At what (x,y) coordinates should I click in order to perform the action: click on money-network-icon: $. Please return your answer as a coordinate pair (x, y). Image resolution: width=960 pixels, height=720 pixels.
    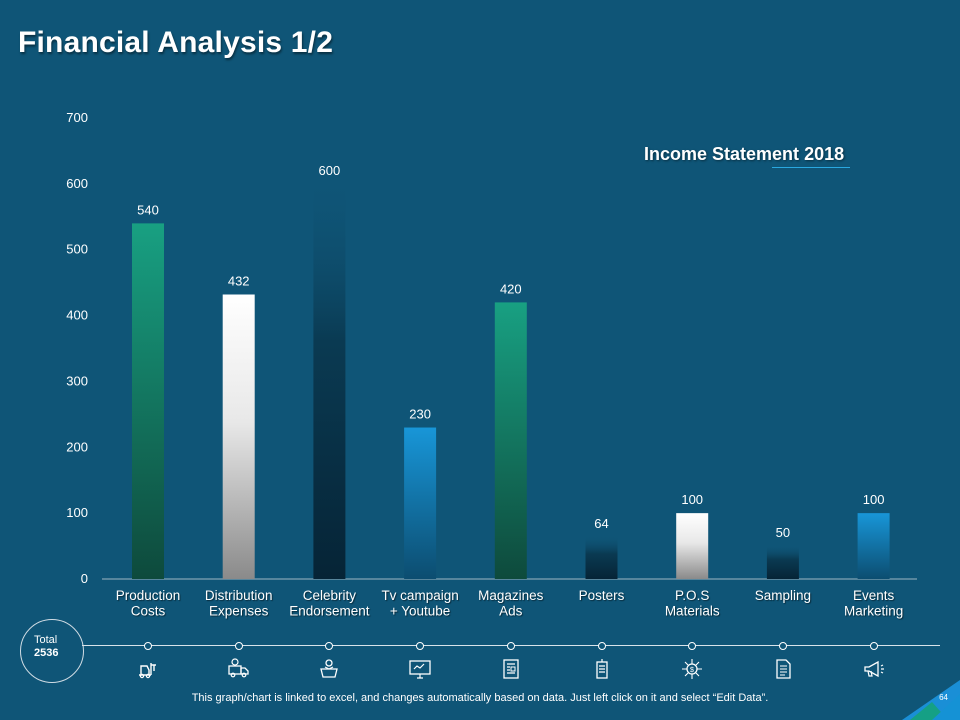
    Looking at the image, I should click on (692, 669).